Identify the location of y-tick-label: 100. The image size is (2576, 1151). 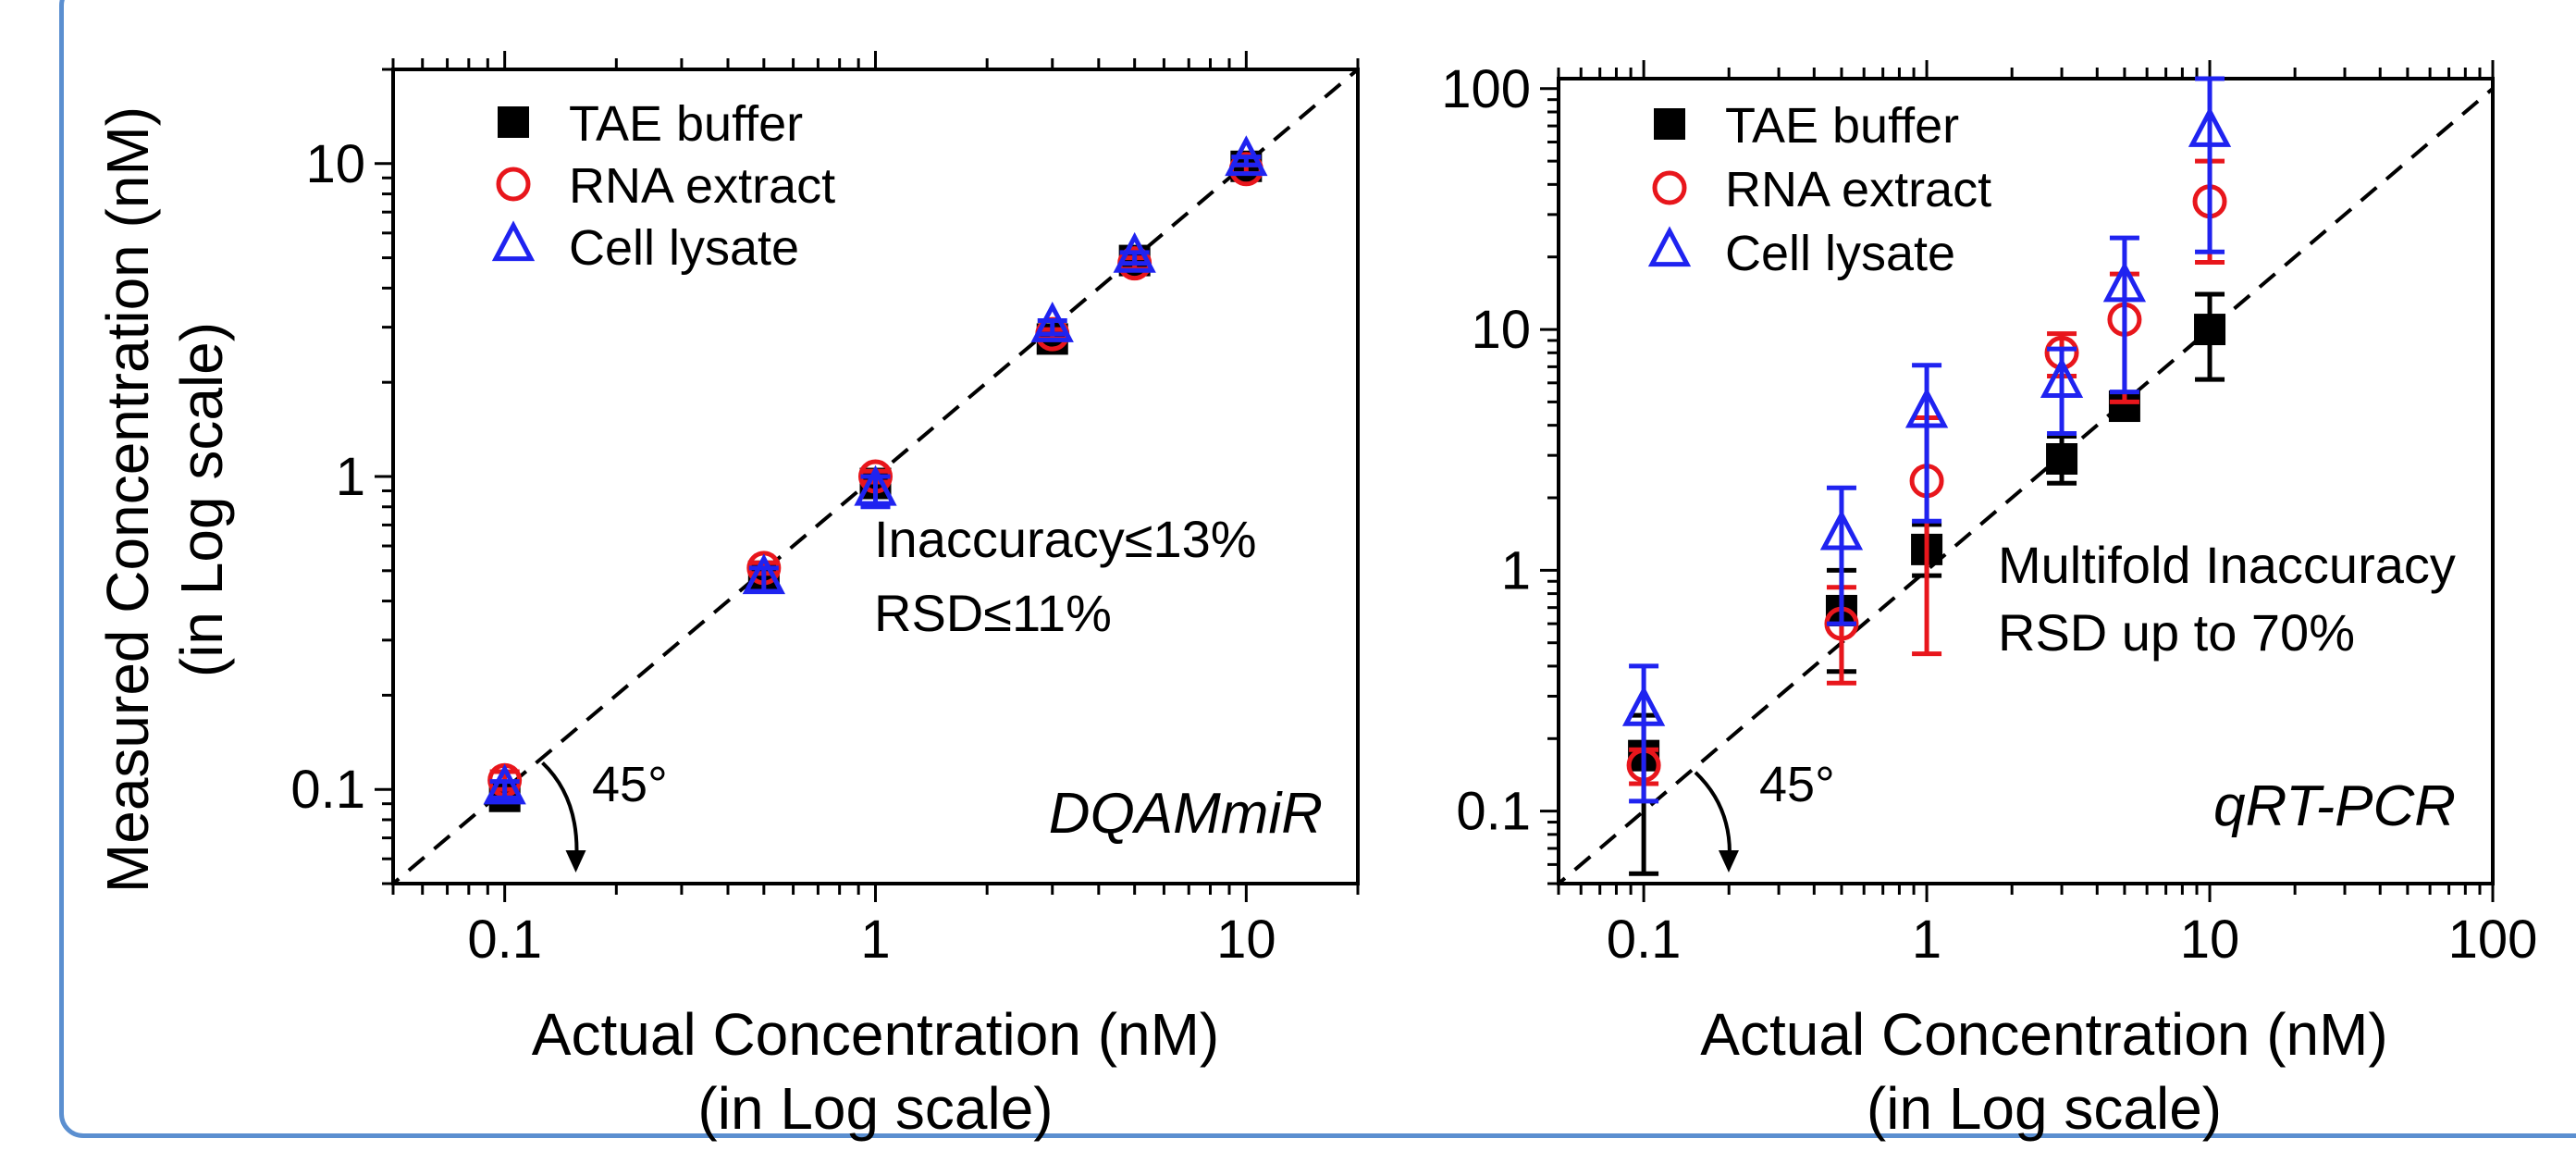
(1486, 89).